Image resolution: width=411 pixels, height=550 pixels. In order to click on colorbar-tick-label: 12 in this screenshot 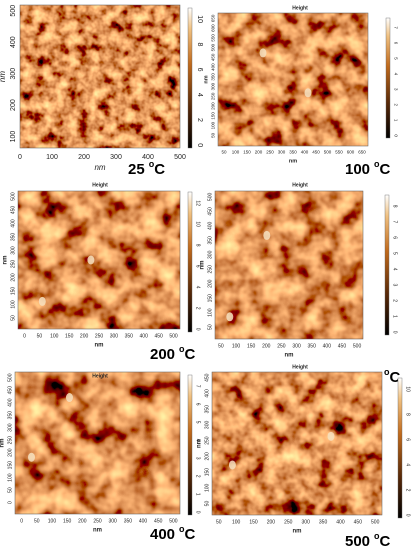, I will do `click(198, 203)`.